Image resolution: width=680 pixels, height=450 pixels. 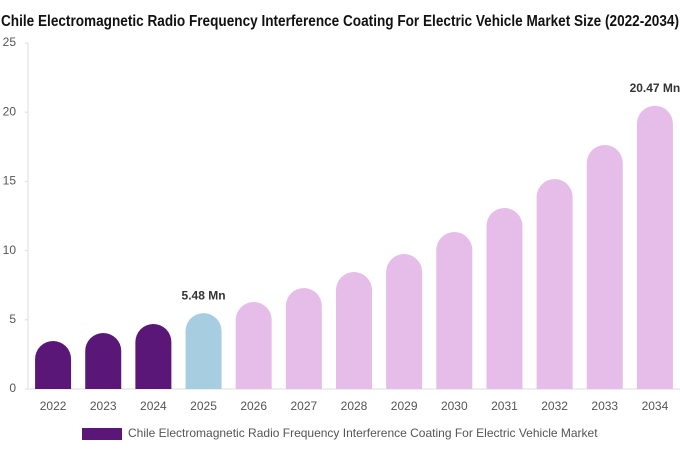 What do you see at coordinates (604, 406) in the screenshot?
I see `x-tick-label: 2033` at bounding box center [604, 406].